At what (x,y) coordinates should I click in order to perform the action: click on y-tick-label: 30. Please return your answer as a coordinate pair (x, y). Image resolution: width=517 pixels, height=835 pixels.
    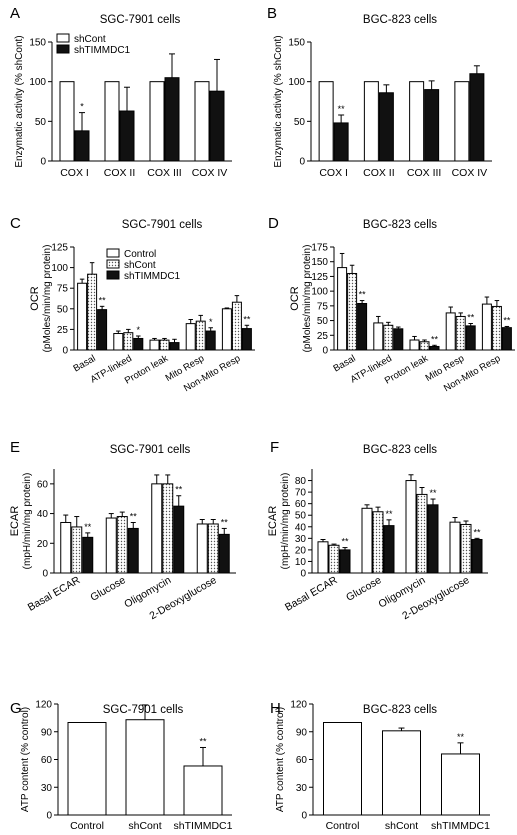
    Looking at the image, I should click on (301, 539).